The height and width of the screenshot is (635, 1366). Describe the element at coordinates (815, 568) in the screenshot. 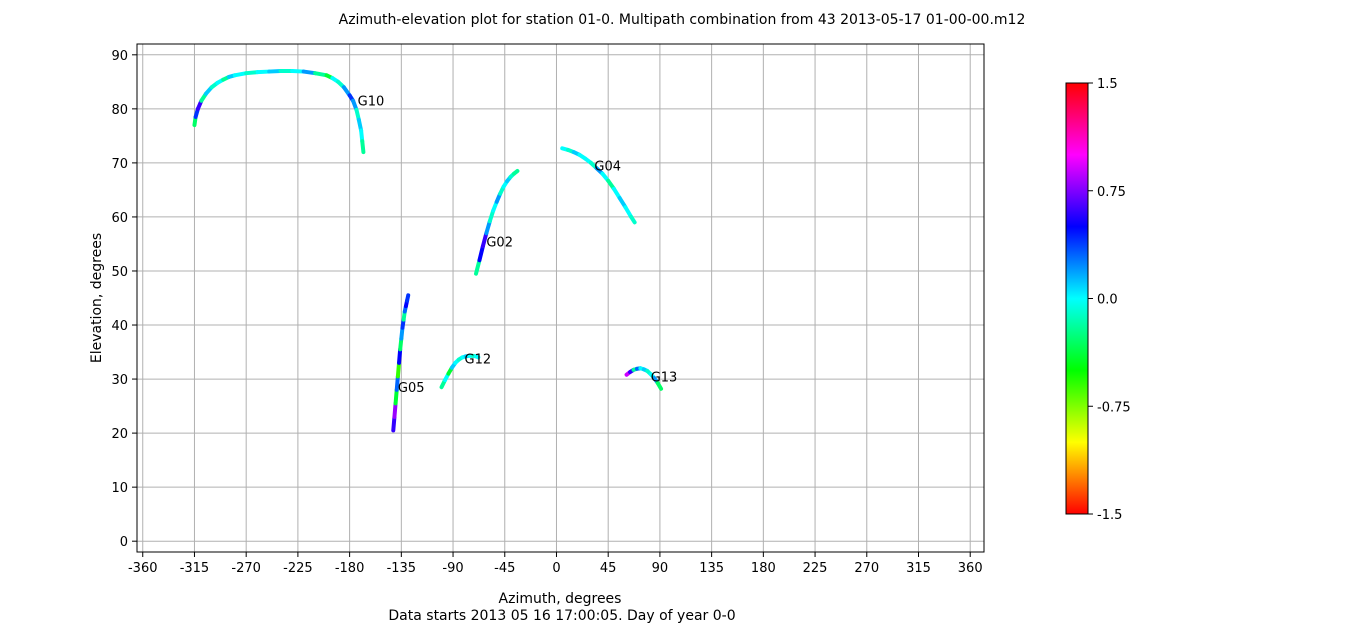

I see `x-tick-label: 225` at that location.